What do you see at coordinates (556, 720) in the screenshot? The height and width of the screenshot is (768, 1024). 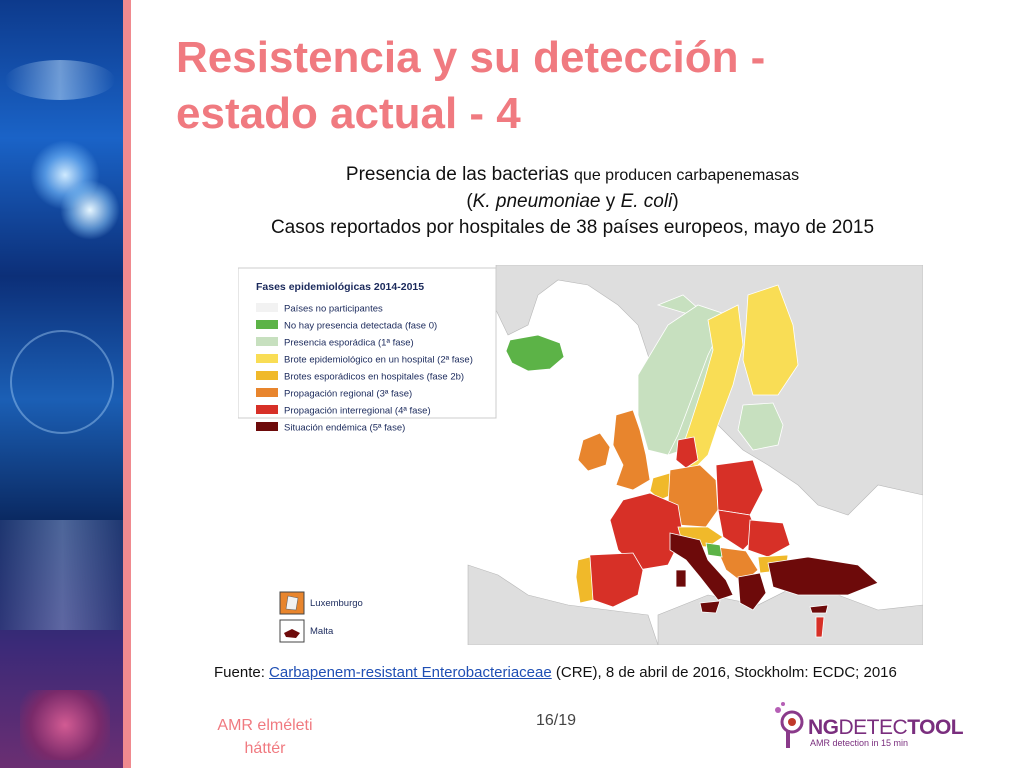 I see `page-number: 16/19` at bounding box center [556, 720].